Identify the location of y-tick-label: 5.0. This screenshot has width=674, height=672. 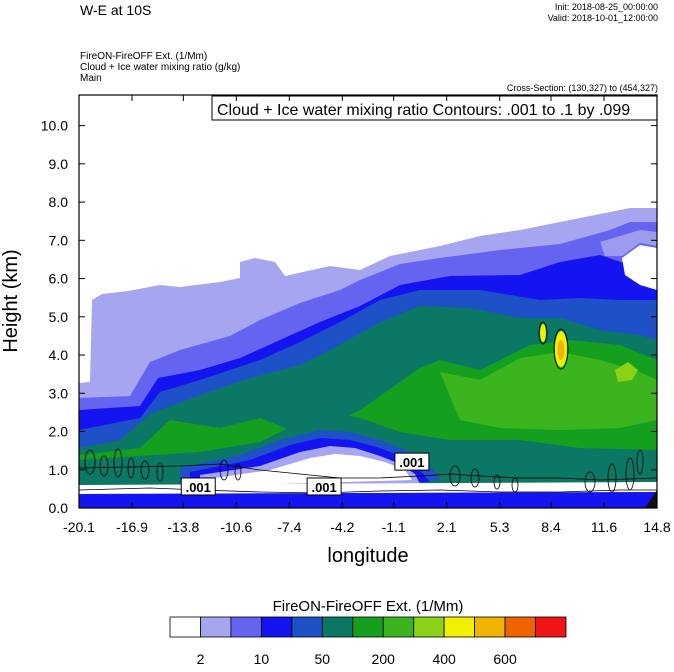
(59, 317).